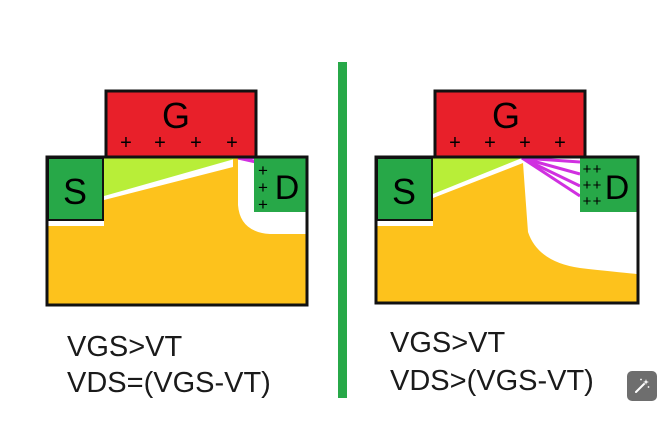 The height and width of the screenshot is (431, 669). What do you see at coordinates (507, 143) in the screenshot?
I see `right-gate-charges: + + + +` at bounding box center [507, 143].